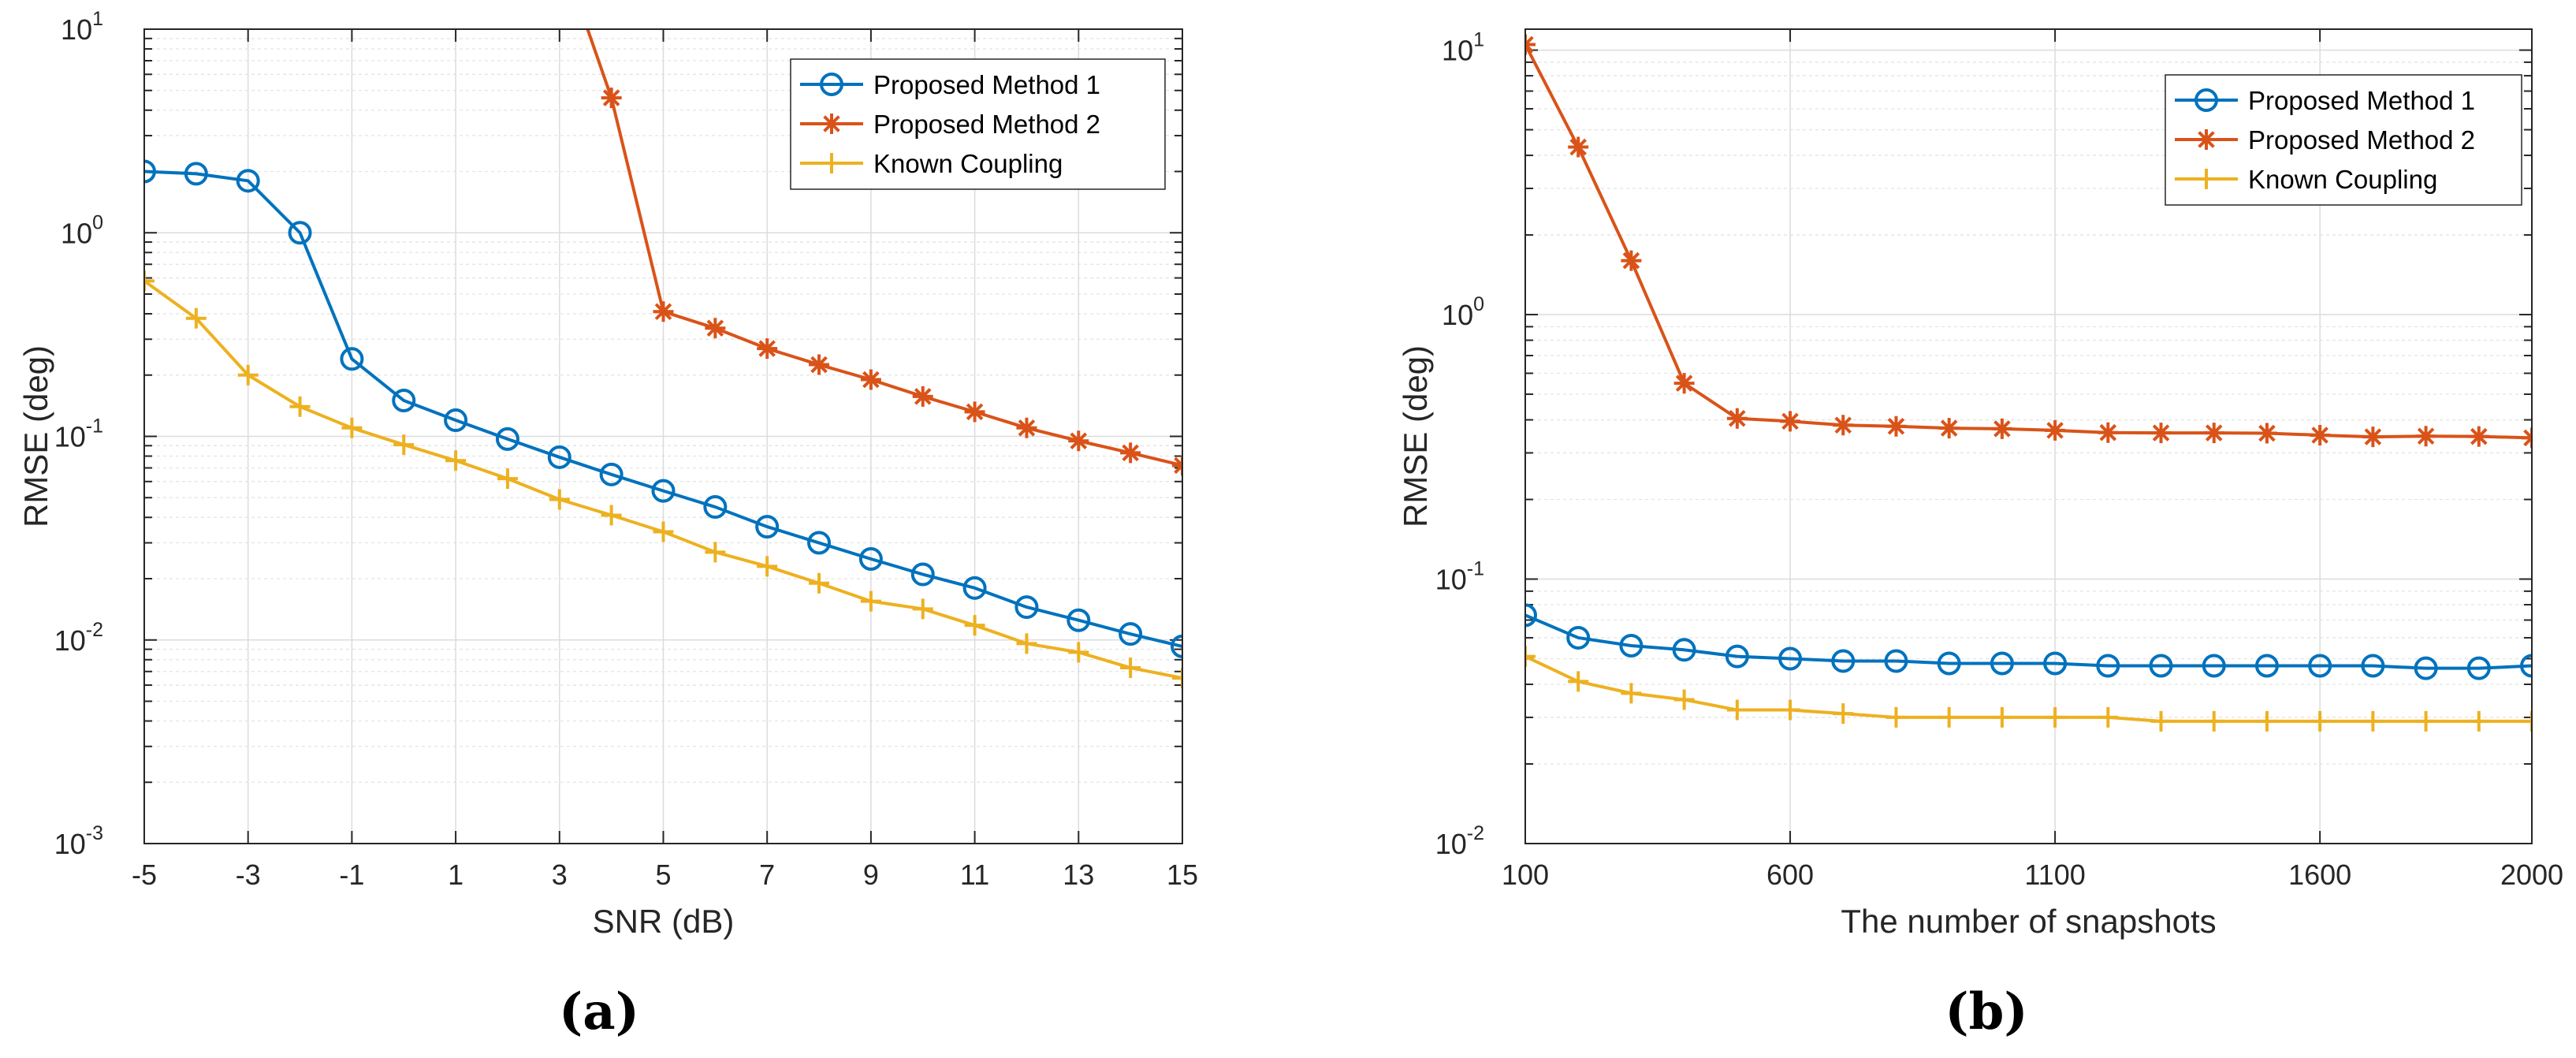 The width and height of the screenshot is (2576, 1058). Describe the element at coordinates (664, 921) in the screenshot. I see `x-axis-label: SNR (dB)` at that location.